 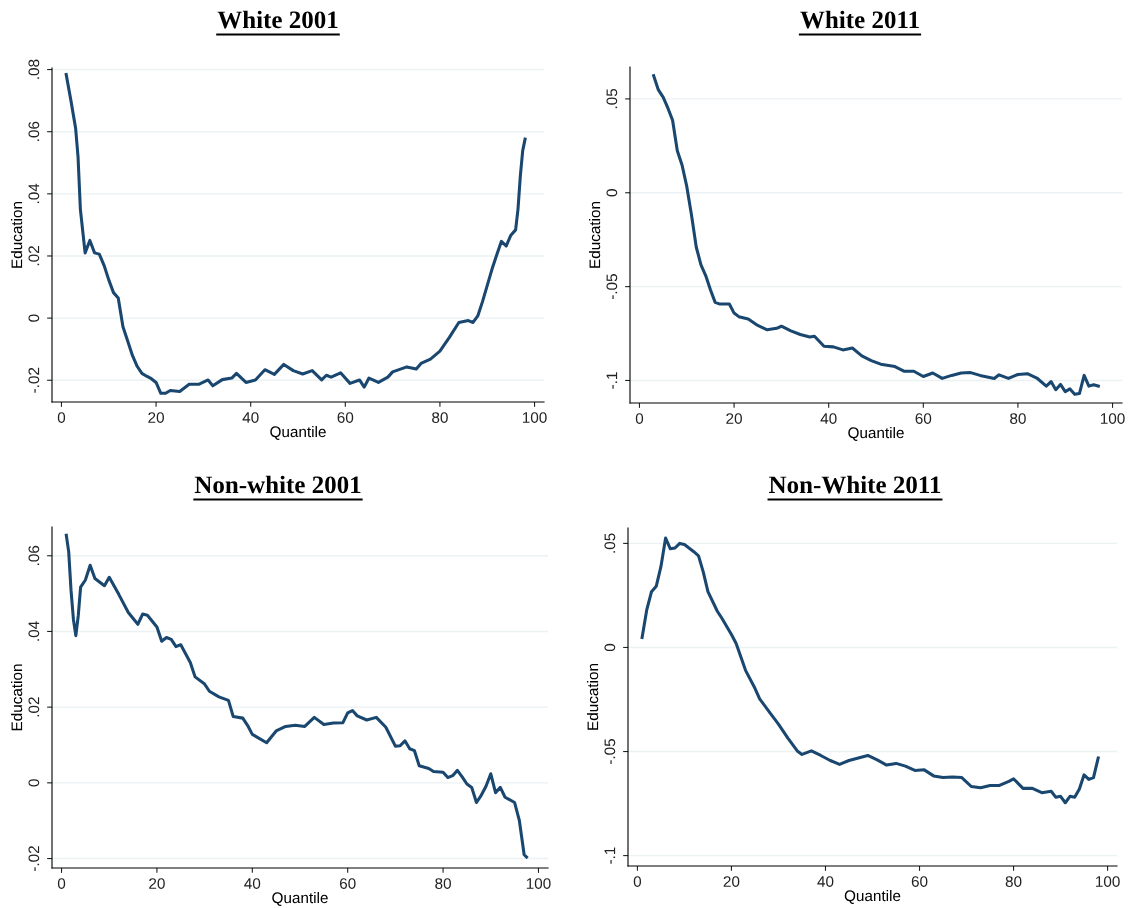 I want to click on chart-title: White 2001, so click(x=277, y=19).